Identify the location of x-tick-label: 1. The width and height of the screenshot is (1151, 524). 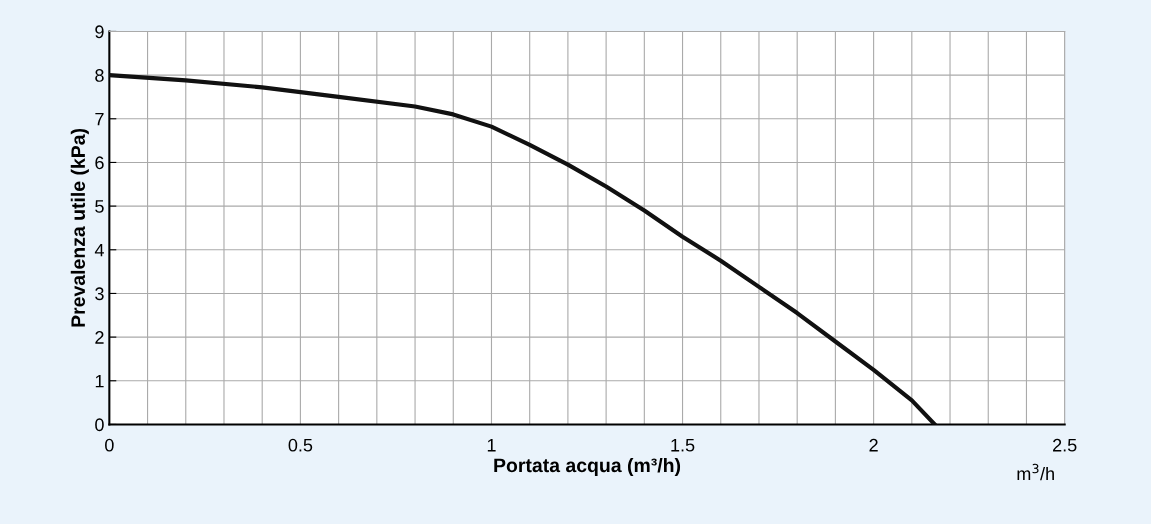
(491, 445).